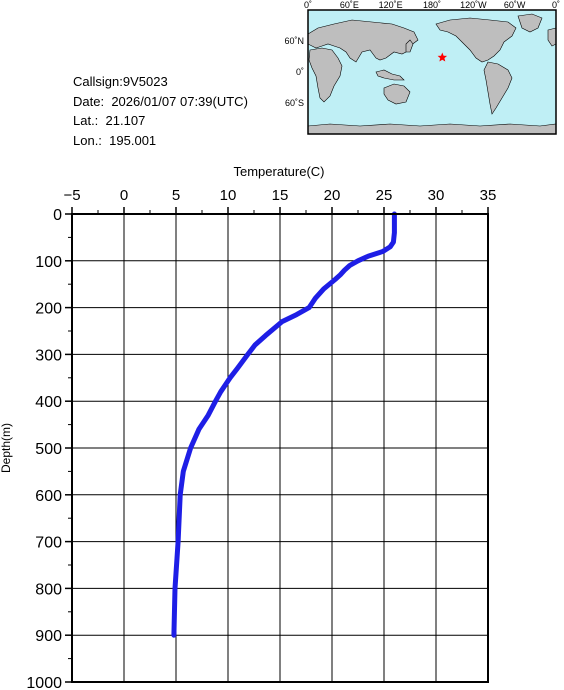 The width and height of the screenshot is (564, 690). I want to click on land-japan, so click(409, 46).